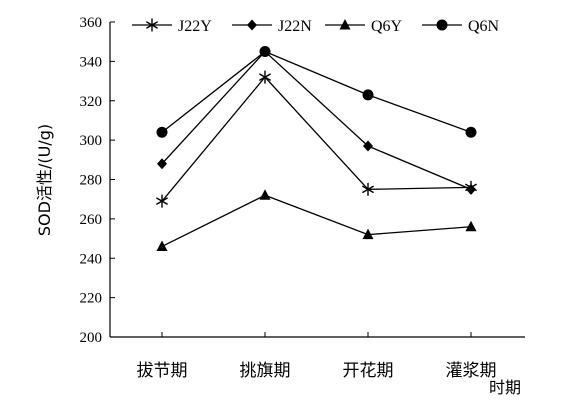 The width and height of the screenshot is (566, 403). What do you see at coordinates (484, 26) in the screenshot?
I see `legend-label: Q6N` at bounding box center [484, 26].